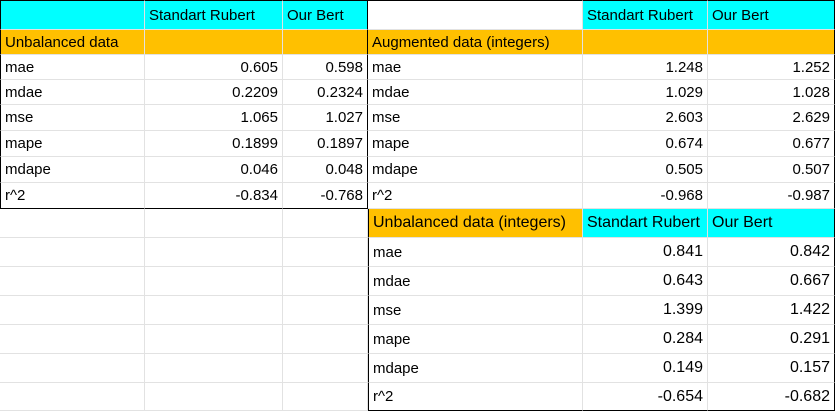  Describe the element at coordinates (72, 92) in the screenshot. I see `table1-metric-label: mdae` at that location.